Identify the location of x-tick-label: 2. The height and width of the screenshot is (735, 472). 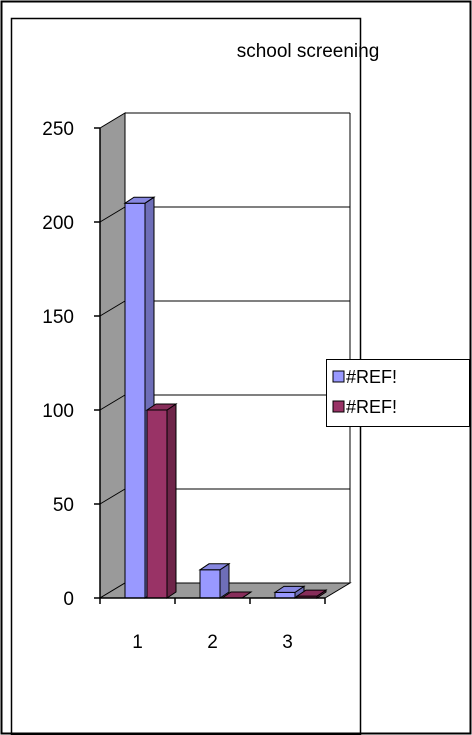
(212, 642).